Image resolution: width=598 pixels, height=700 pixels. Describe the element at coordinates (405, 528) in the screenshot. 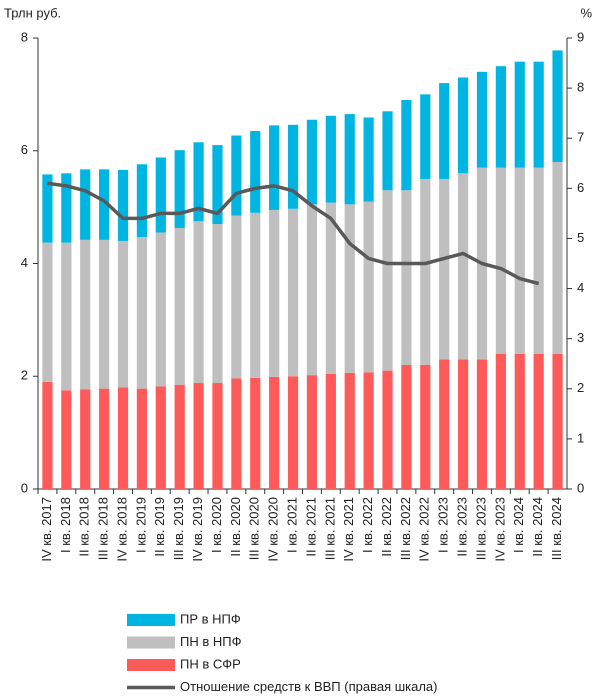

I see `x-tick-label: III кв. 2022` at that location.